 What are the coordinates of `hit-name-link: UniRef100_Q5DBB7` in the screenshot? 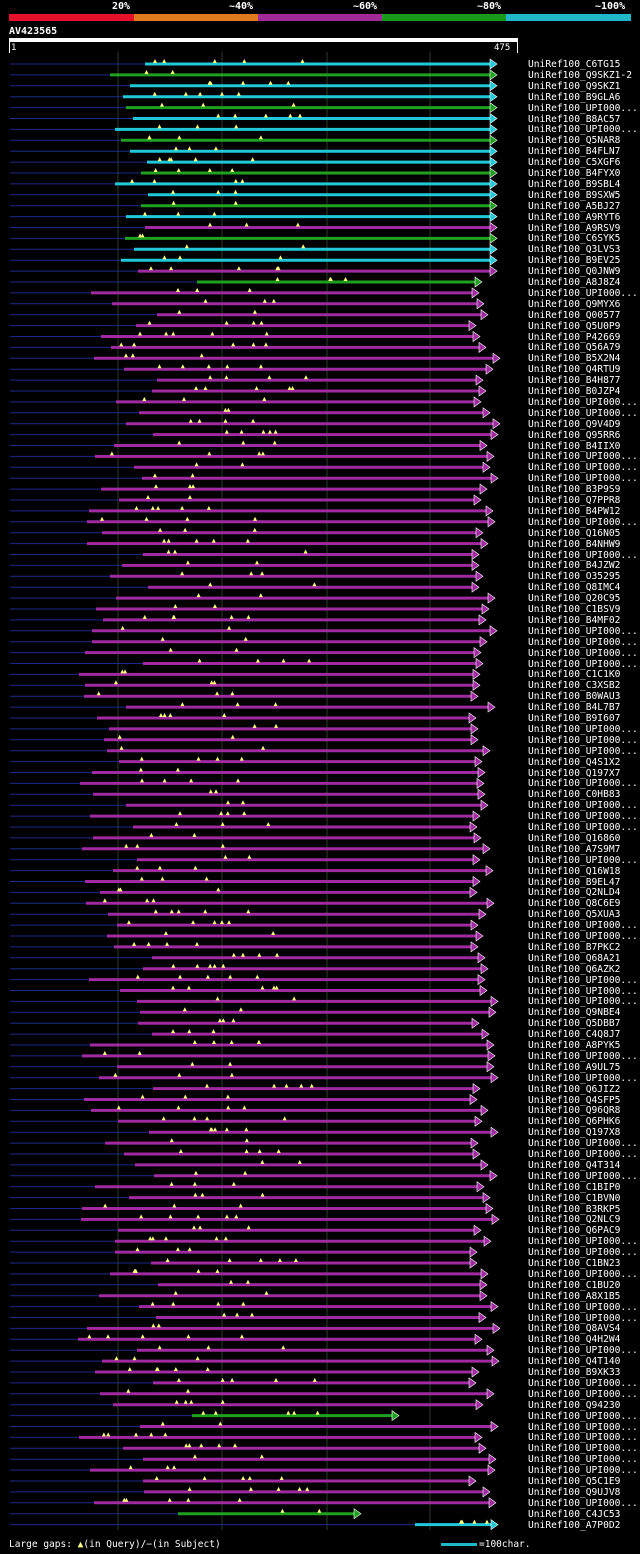 It's located at (574, 1024).